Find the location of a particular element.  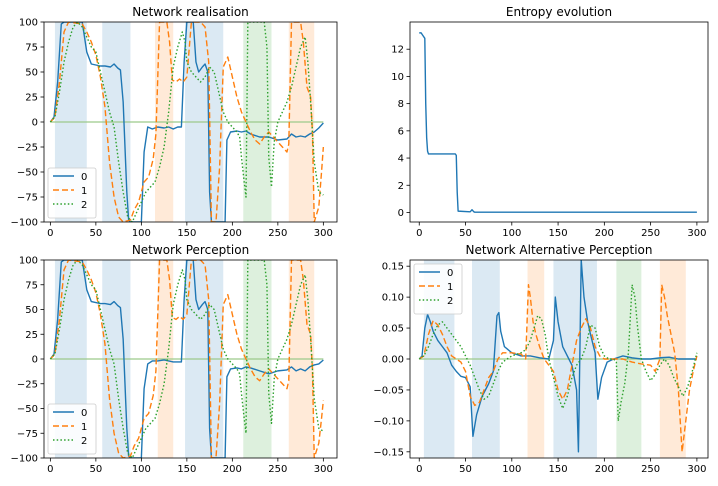

y-tick-label: 0.15 is located at coordinates (393, 267).